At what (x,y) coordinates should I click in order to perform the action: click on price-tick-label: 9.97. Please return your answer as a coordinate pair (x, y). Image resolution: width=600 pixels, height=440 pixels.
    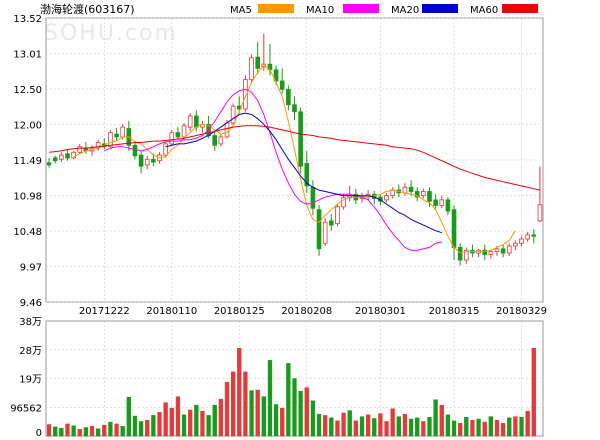
    Looking at the image, I should click on (31, 268).